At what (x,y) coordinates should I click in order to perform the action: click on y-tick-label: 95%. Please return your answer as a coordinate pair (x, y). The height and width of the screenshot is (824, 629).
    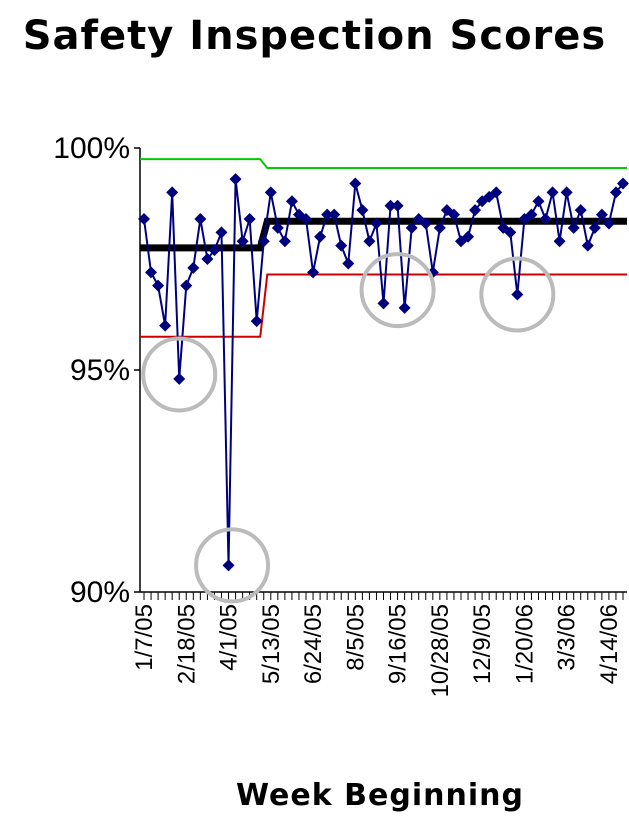
    Looking at the image, I should click on (100, 370).